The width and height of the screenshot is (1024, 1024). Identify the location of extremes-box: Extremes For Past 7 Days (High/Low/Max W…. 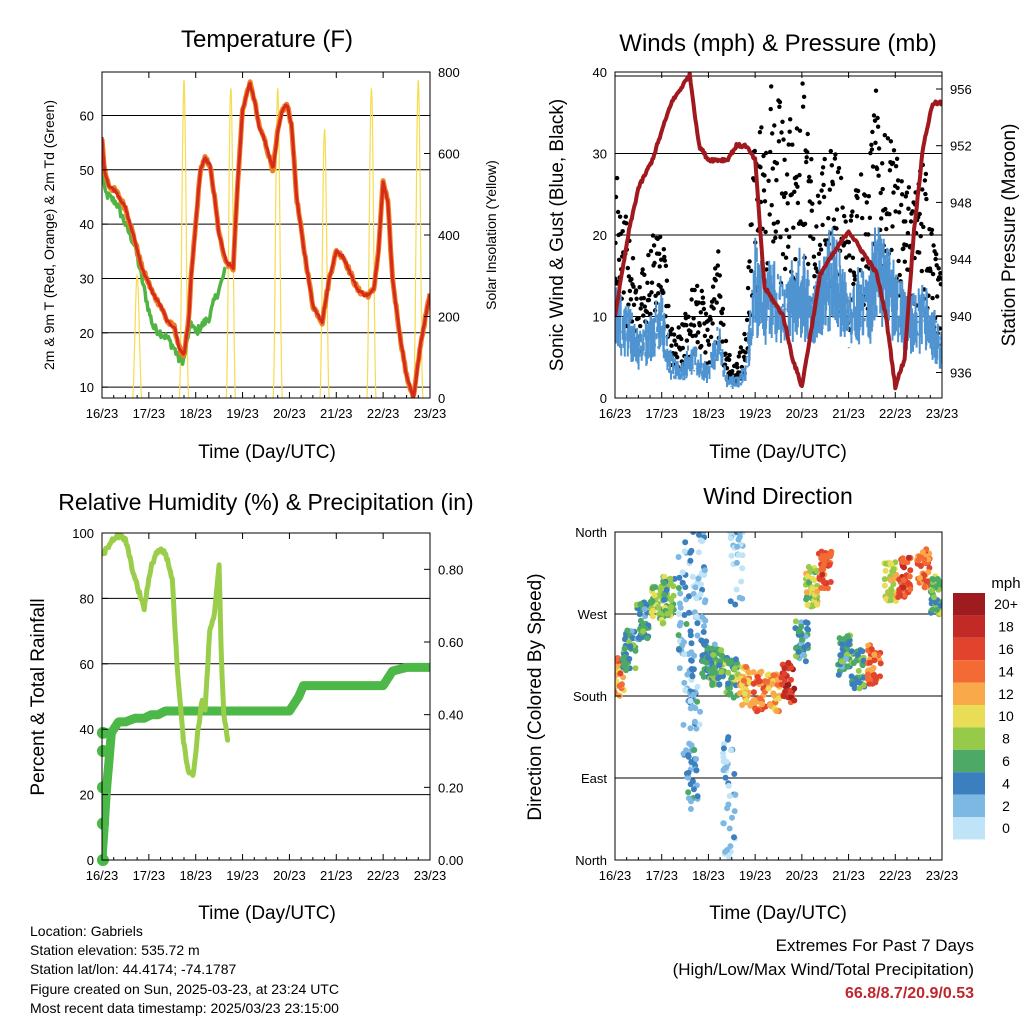
(823, 970).